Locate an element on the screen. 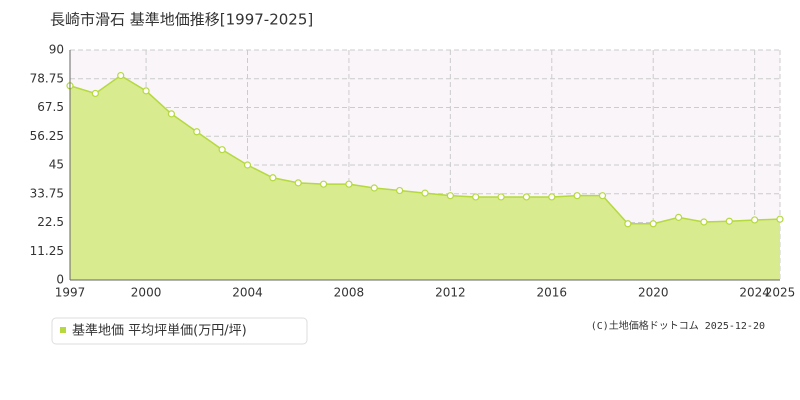 The image size is (800, 400). x-tick-label: 2000 is located at coordinates (146, 293).